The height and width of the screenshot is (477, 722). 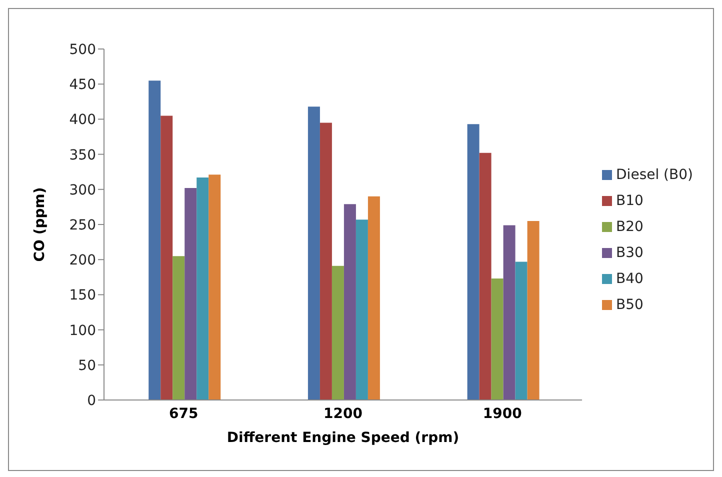 What do you see at coordinates (82, 190) in the screenshot?
I see `y-tick-label: 300` at bounding box center [82, 190].